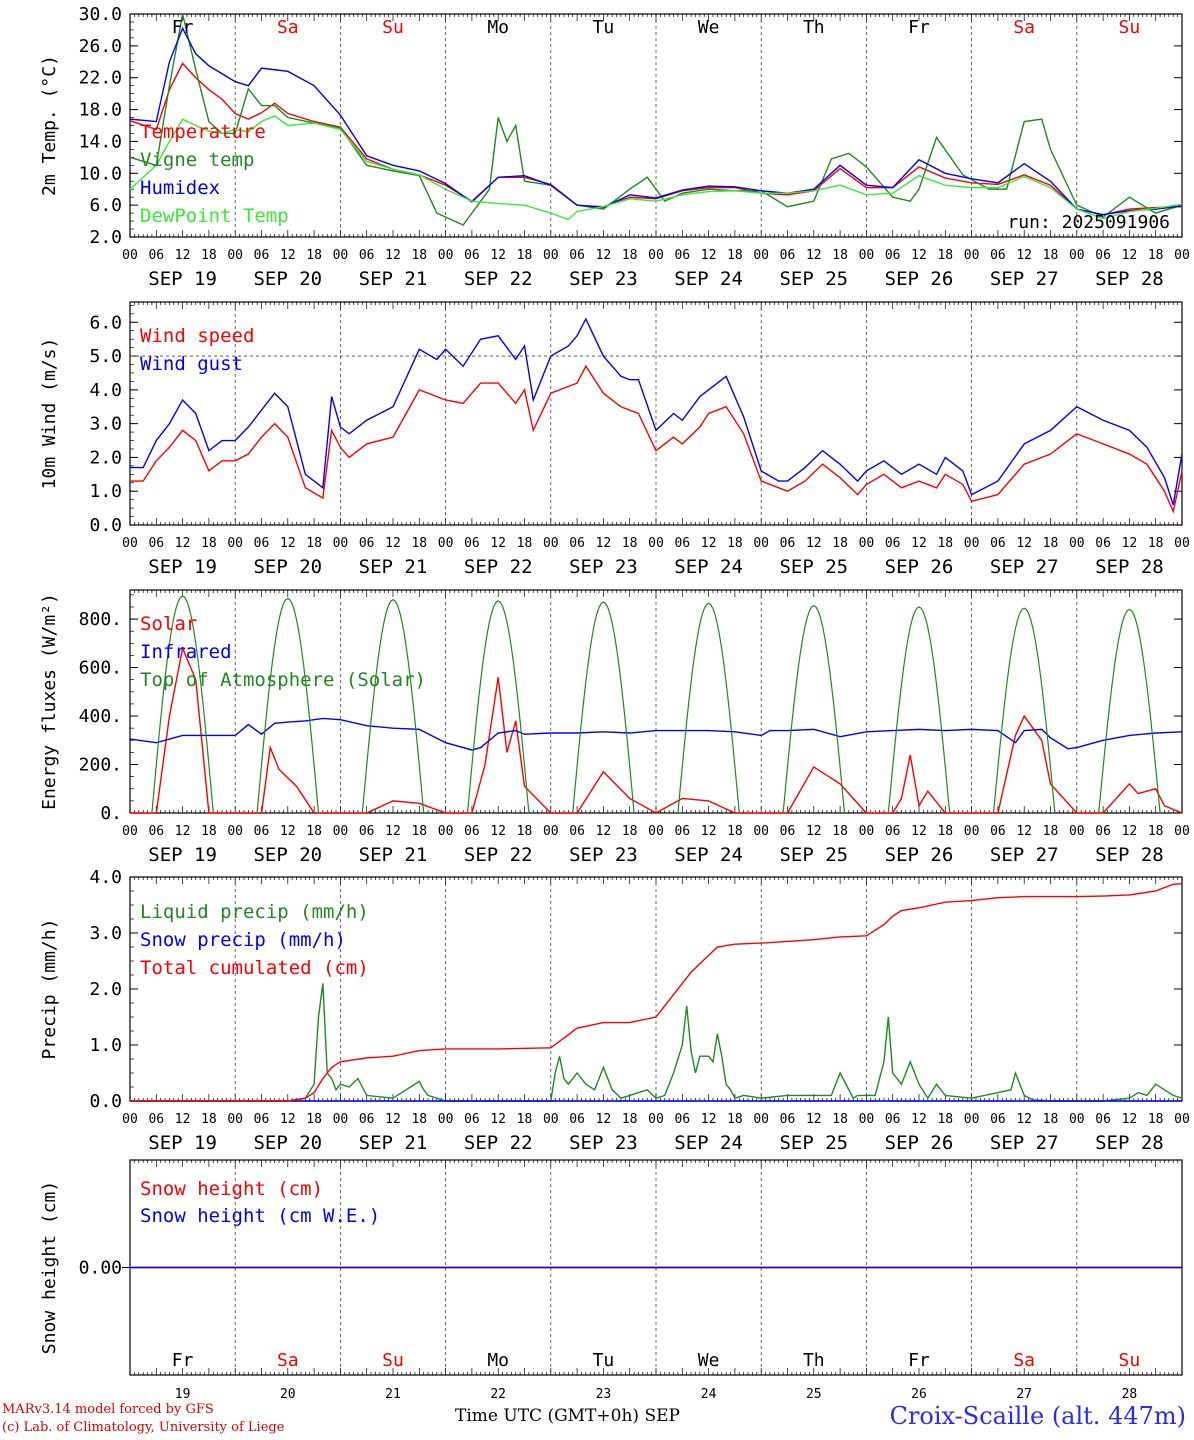 The width and height of the screenshot is (1194, 1440). What do you see at coordinates (105, 525) in the screenshot?
I see `wind-y-tick-label: 0.0` at bounding box center [105, 525].